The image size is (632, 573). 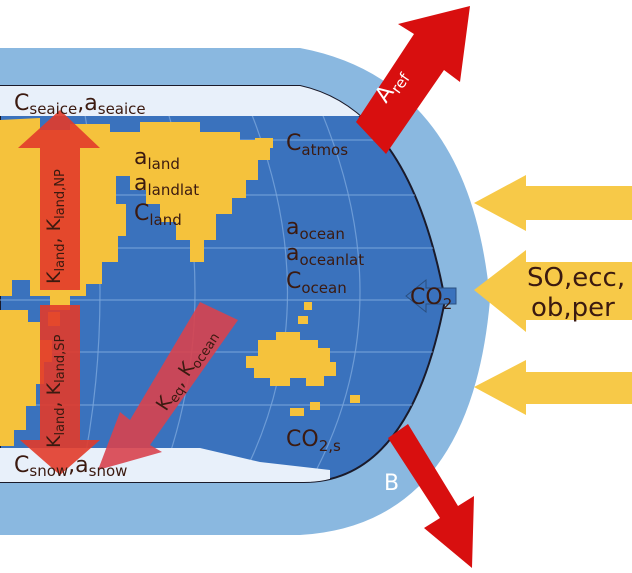 I want to click on label-forcing-line1: SO,ecc,, so click(x=576, y=278).